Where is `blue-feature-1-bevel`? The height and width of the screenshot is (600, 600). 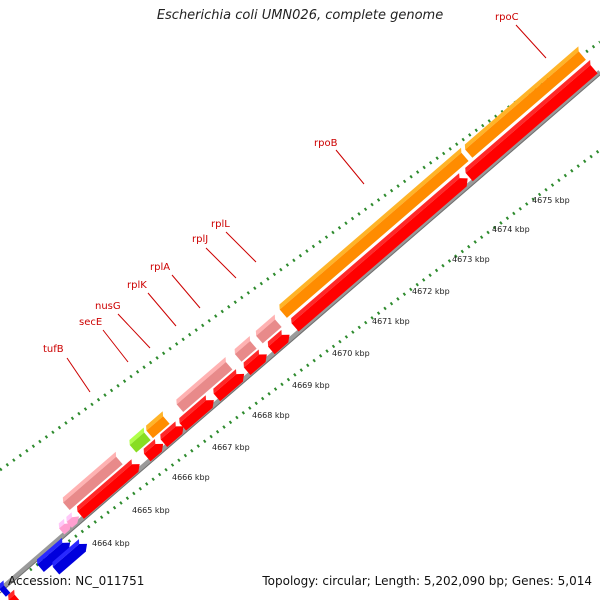
blue-feature-1-bevel is located at coordinates (49, 551).